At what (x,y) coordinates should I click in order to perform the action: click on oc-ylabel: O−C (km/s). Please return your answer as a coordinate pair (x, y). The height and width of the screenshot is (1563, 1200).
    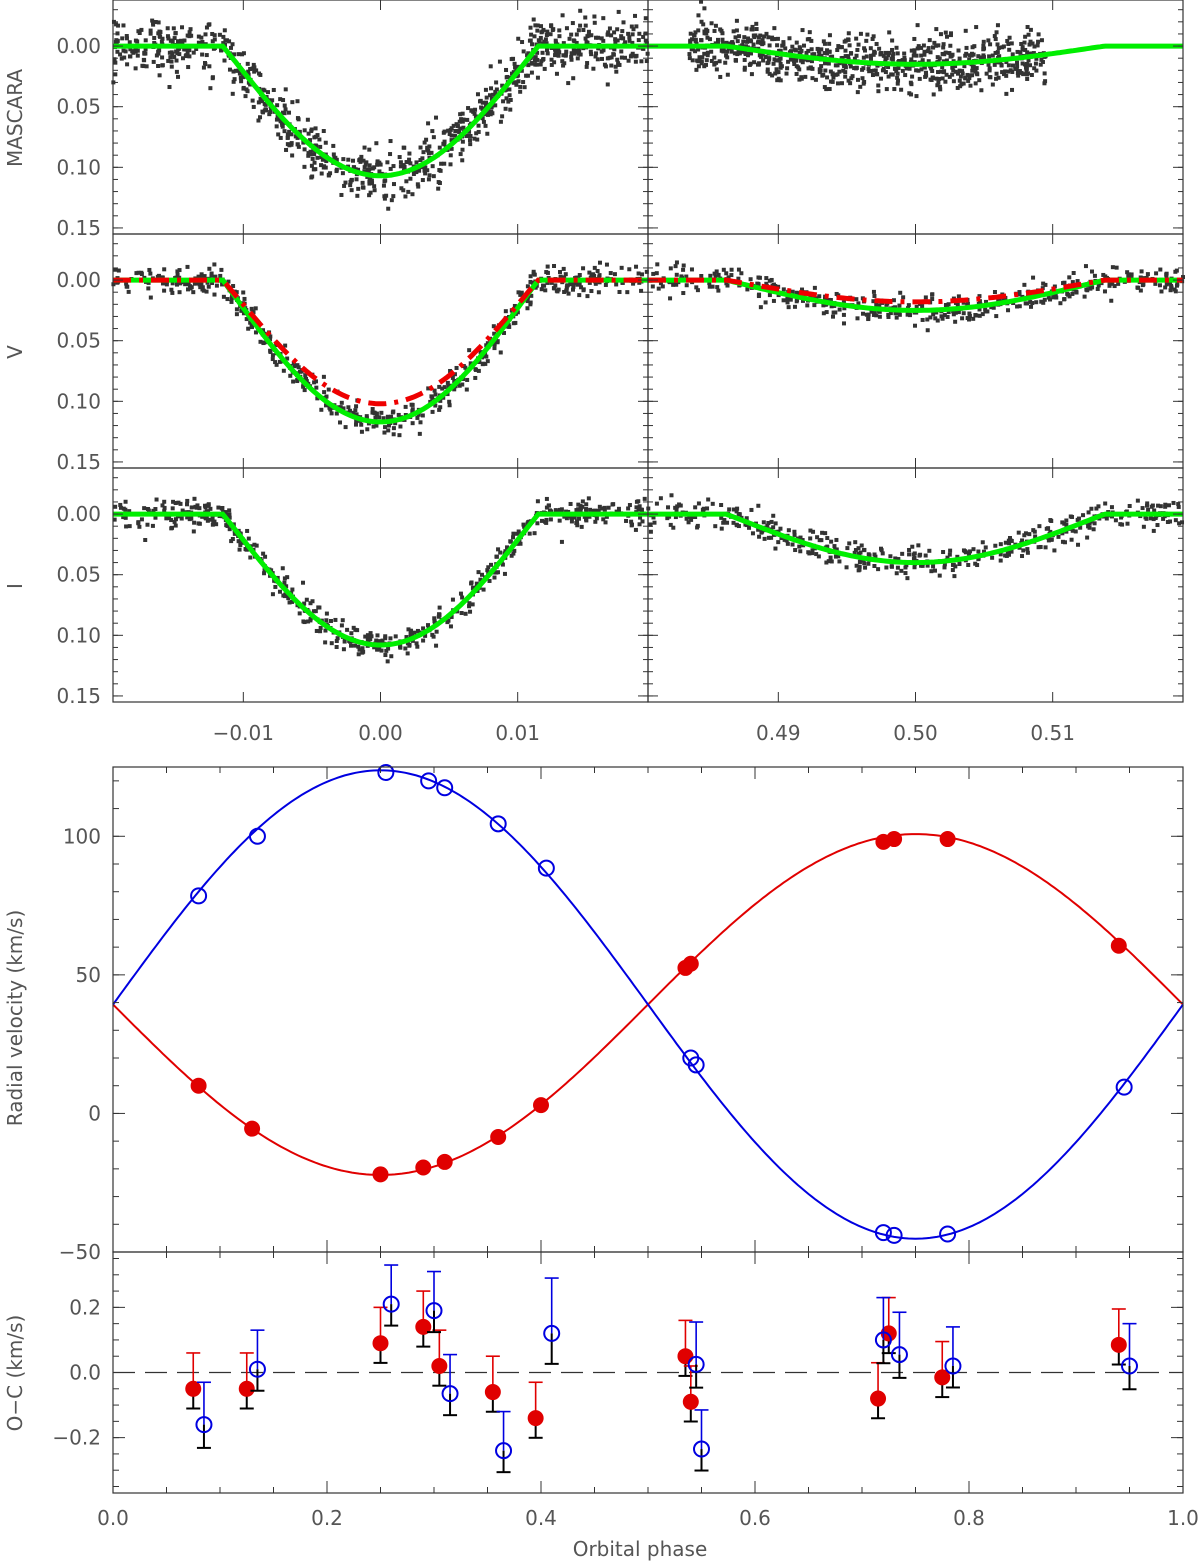
    Looking at the image, I should click on (15, 1373).